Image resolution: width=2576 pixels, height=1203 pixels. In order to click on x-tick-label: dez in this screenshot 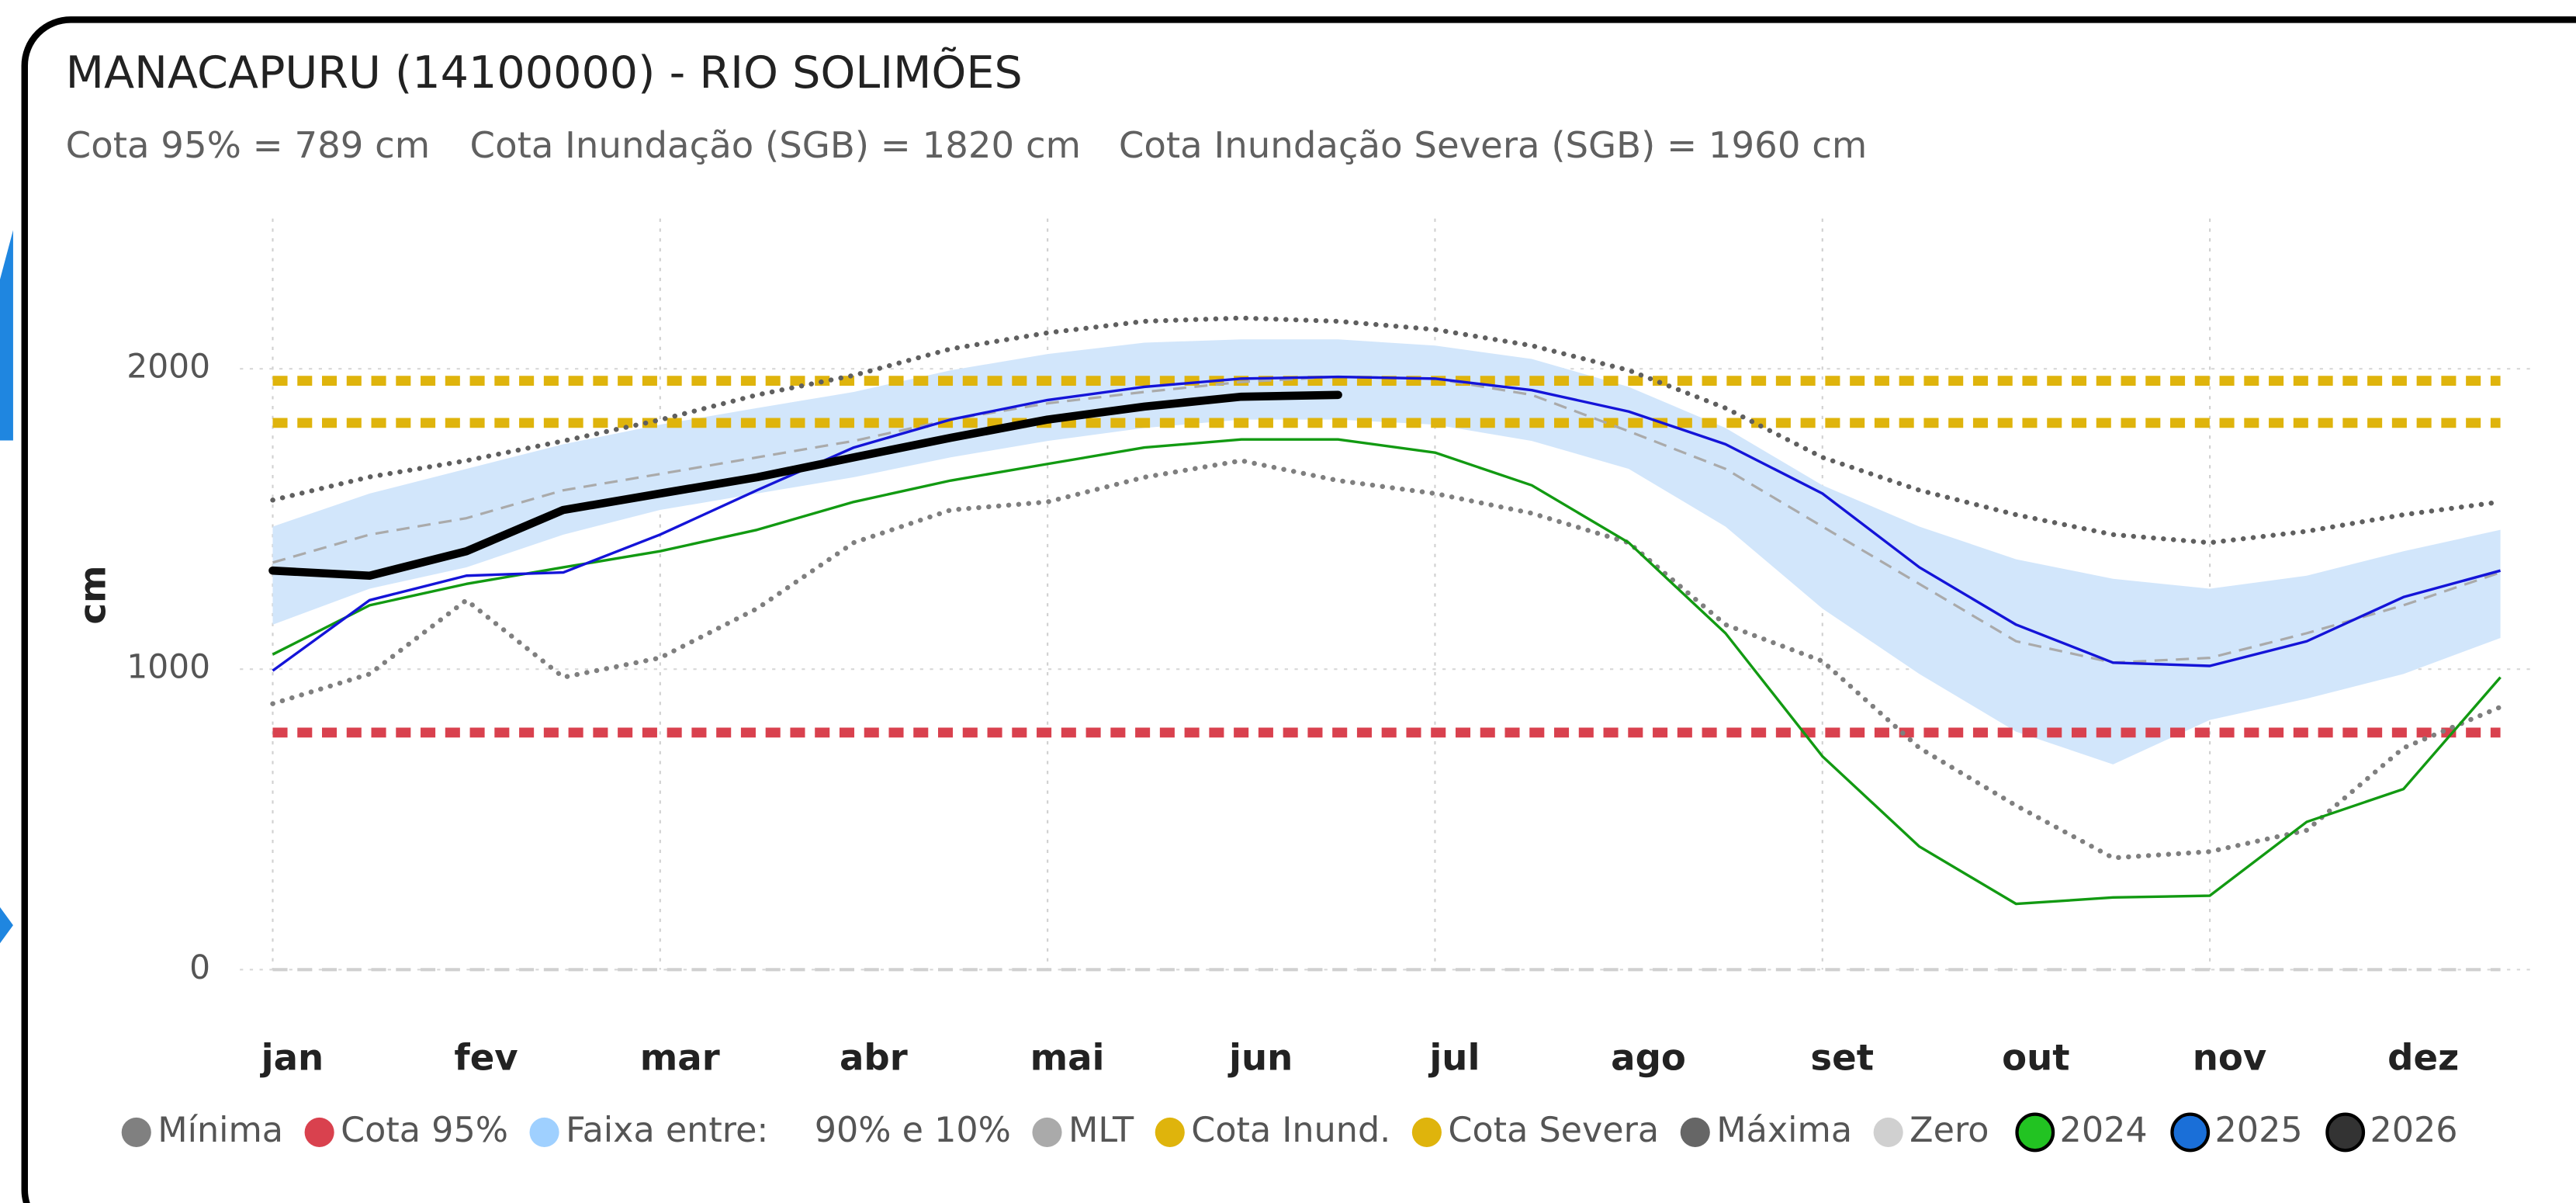, I will do `click(2423, 1057)`.